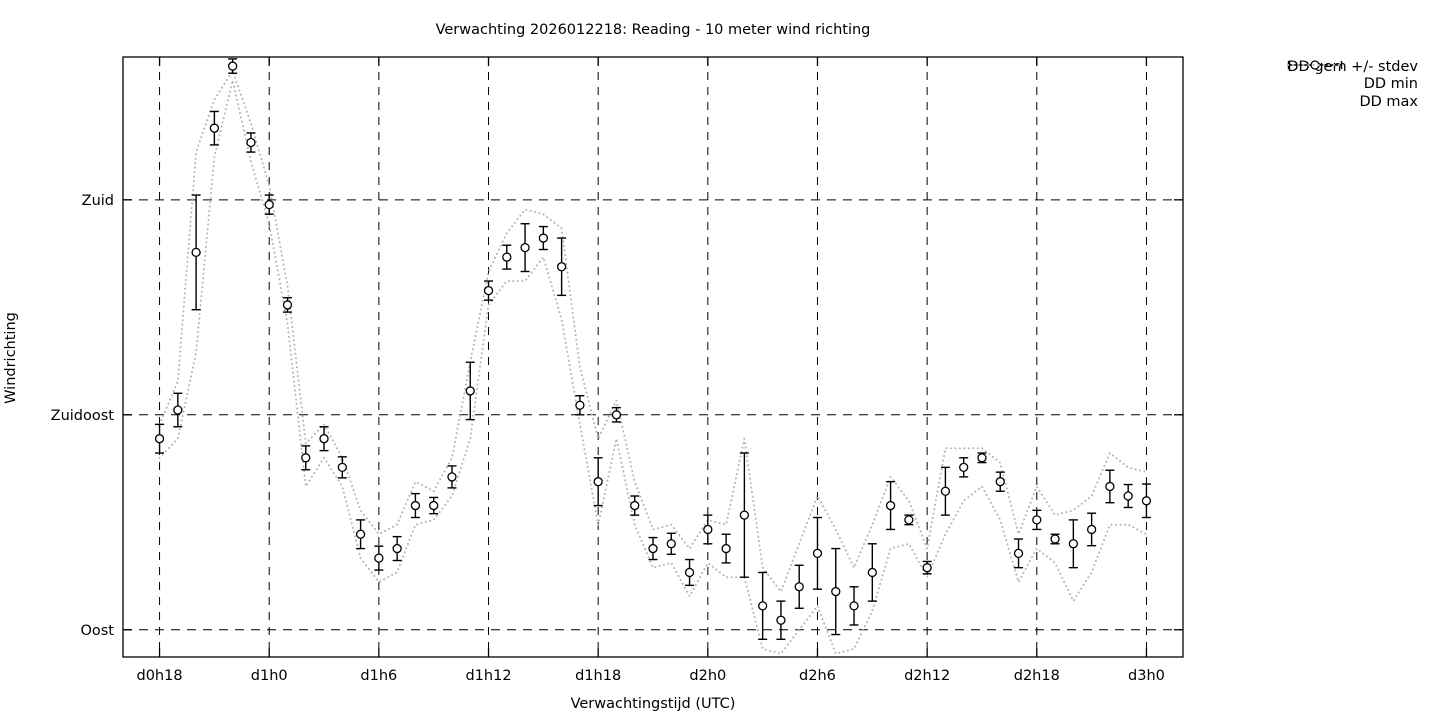 This screenshot has height=720, width=1440. Describe the element at coordinates (1356, 79) in the screenshot. I see `legend-row-min: DD min` at that location.